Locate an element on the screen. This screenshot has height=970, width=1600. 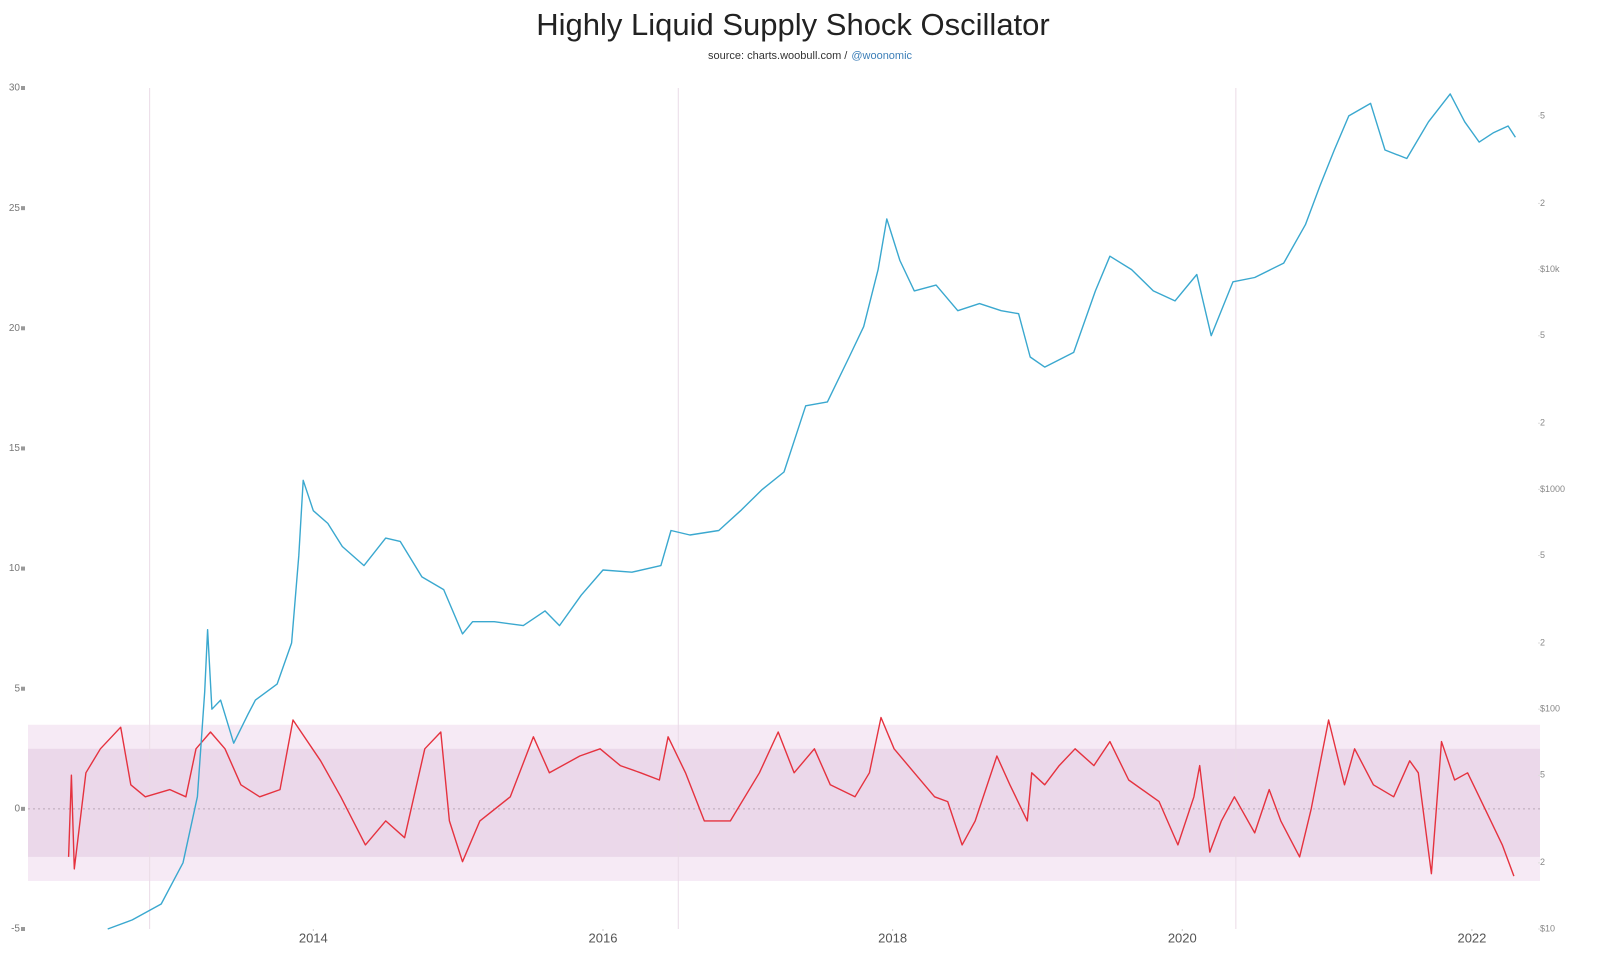
source-link: @woonomic is located at coordinates (881, 56).